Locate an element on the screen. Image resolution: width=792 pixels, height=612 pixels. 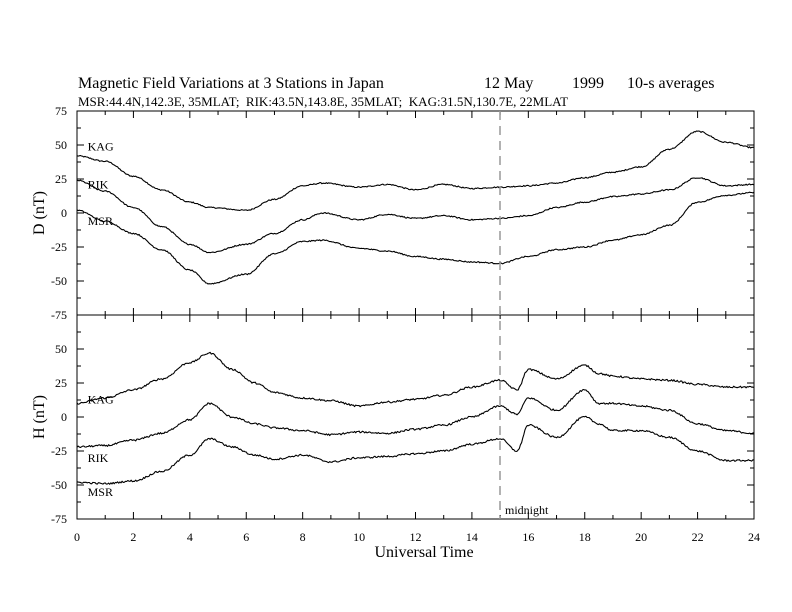
x-tick-label: 0 is located at coordinates (77, 537).